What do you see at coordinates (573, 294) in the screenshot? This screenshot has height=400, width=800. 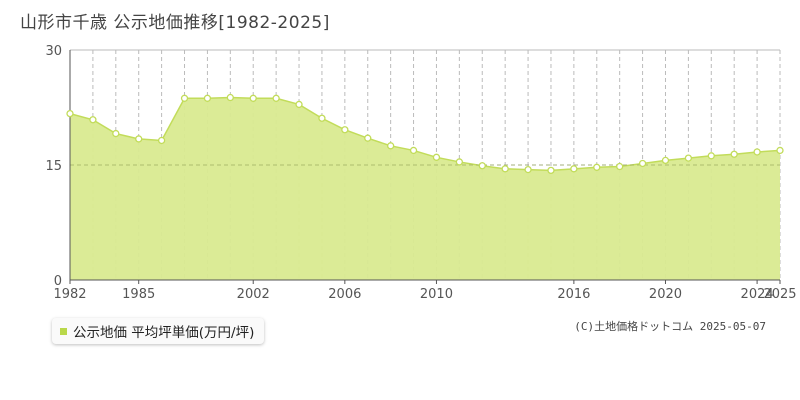 I see `x-tick-label: 2016` at bounding box center [573, 294].